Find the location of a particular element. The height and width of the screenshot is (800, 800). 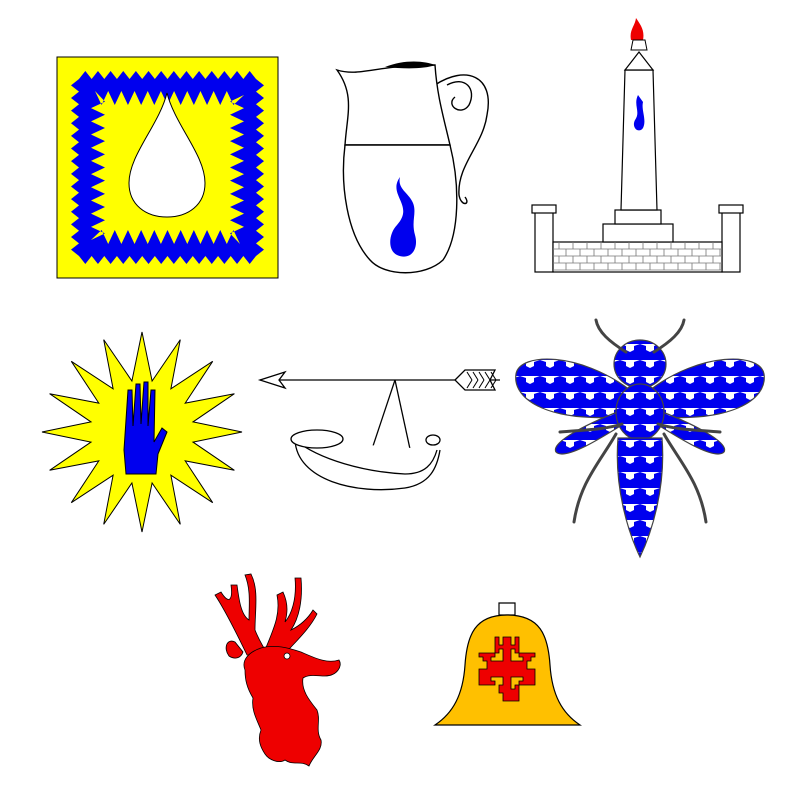

vair-bee-icon is located at coordinates (640, 439).